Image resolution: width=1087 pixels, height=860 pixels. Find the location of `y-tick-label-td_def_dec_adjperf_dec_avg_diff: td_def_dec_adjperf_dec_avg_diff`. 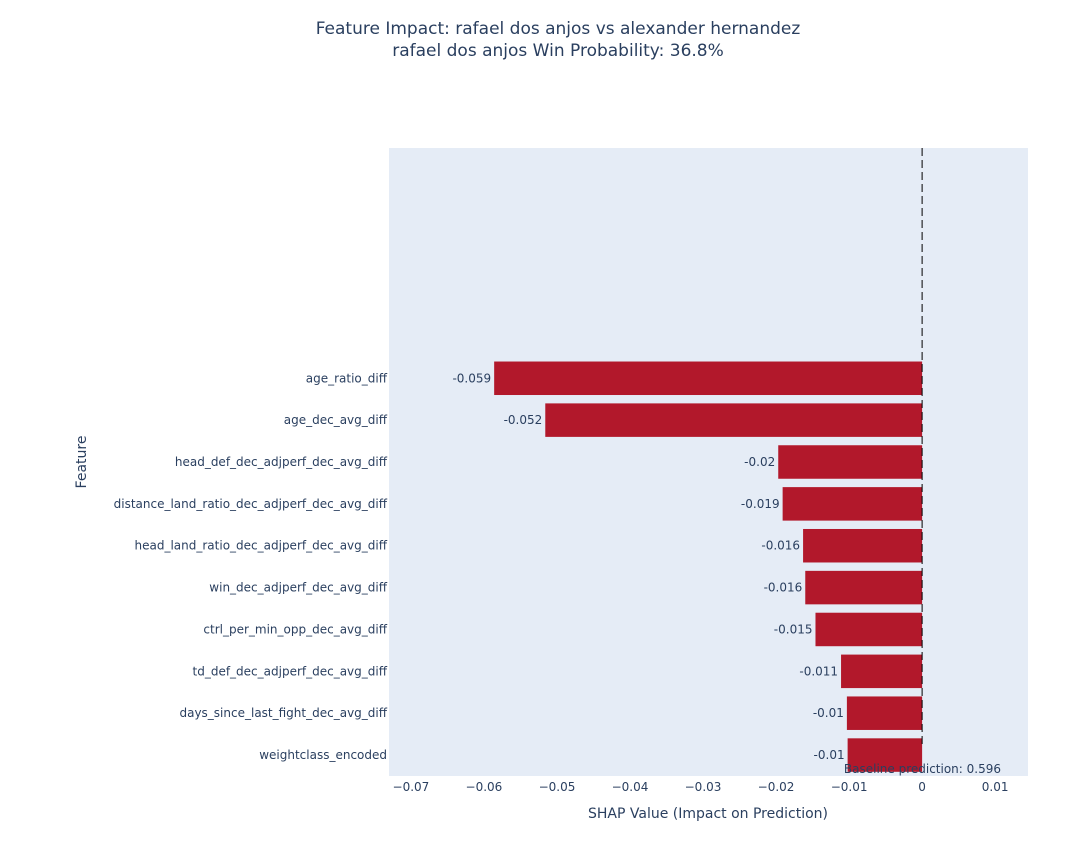

y-tick-label-td_def_dec_adjperf_dec_avg_diff: td_def_dec_adjperf_dec_avg_diff is located at coordinates (290, 671).